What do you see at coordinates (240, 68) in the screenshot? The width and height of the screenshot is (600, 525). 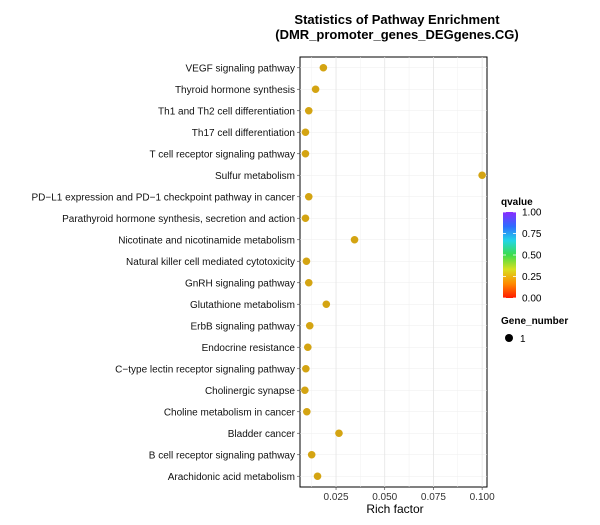 I see `category-label: VEGF signaling pathway` at bounding box center [240, 68].